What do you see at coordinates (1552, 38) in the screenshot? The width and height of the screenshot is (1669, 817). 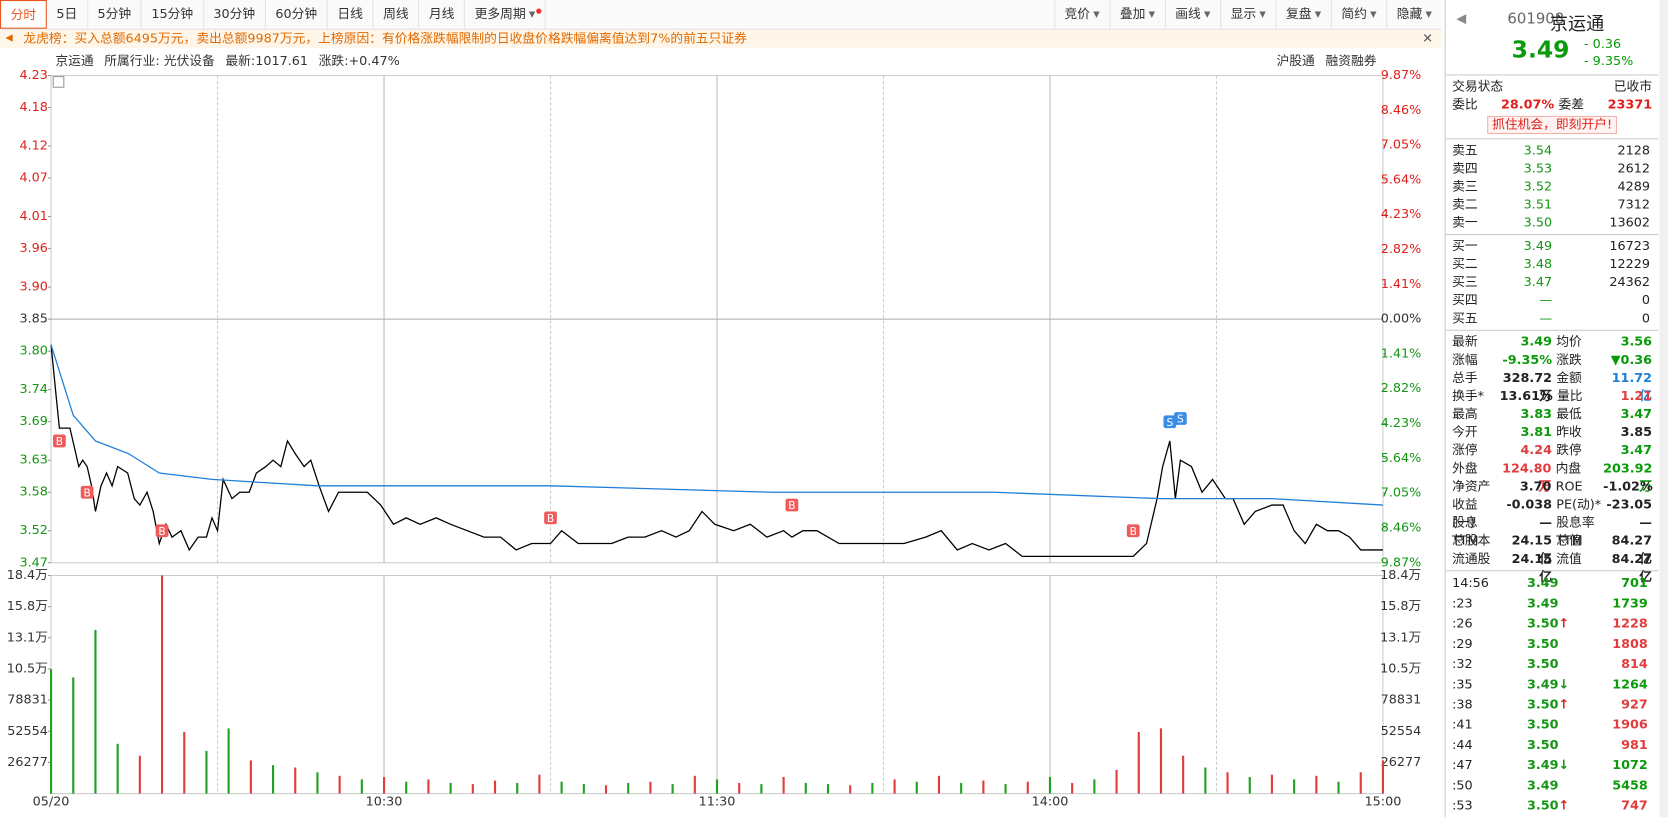 I see `quote-header: ◀ 601908 京运通 3.49 - 0.36 - 9.35%` at bounding box center [1552, 38].